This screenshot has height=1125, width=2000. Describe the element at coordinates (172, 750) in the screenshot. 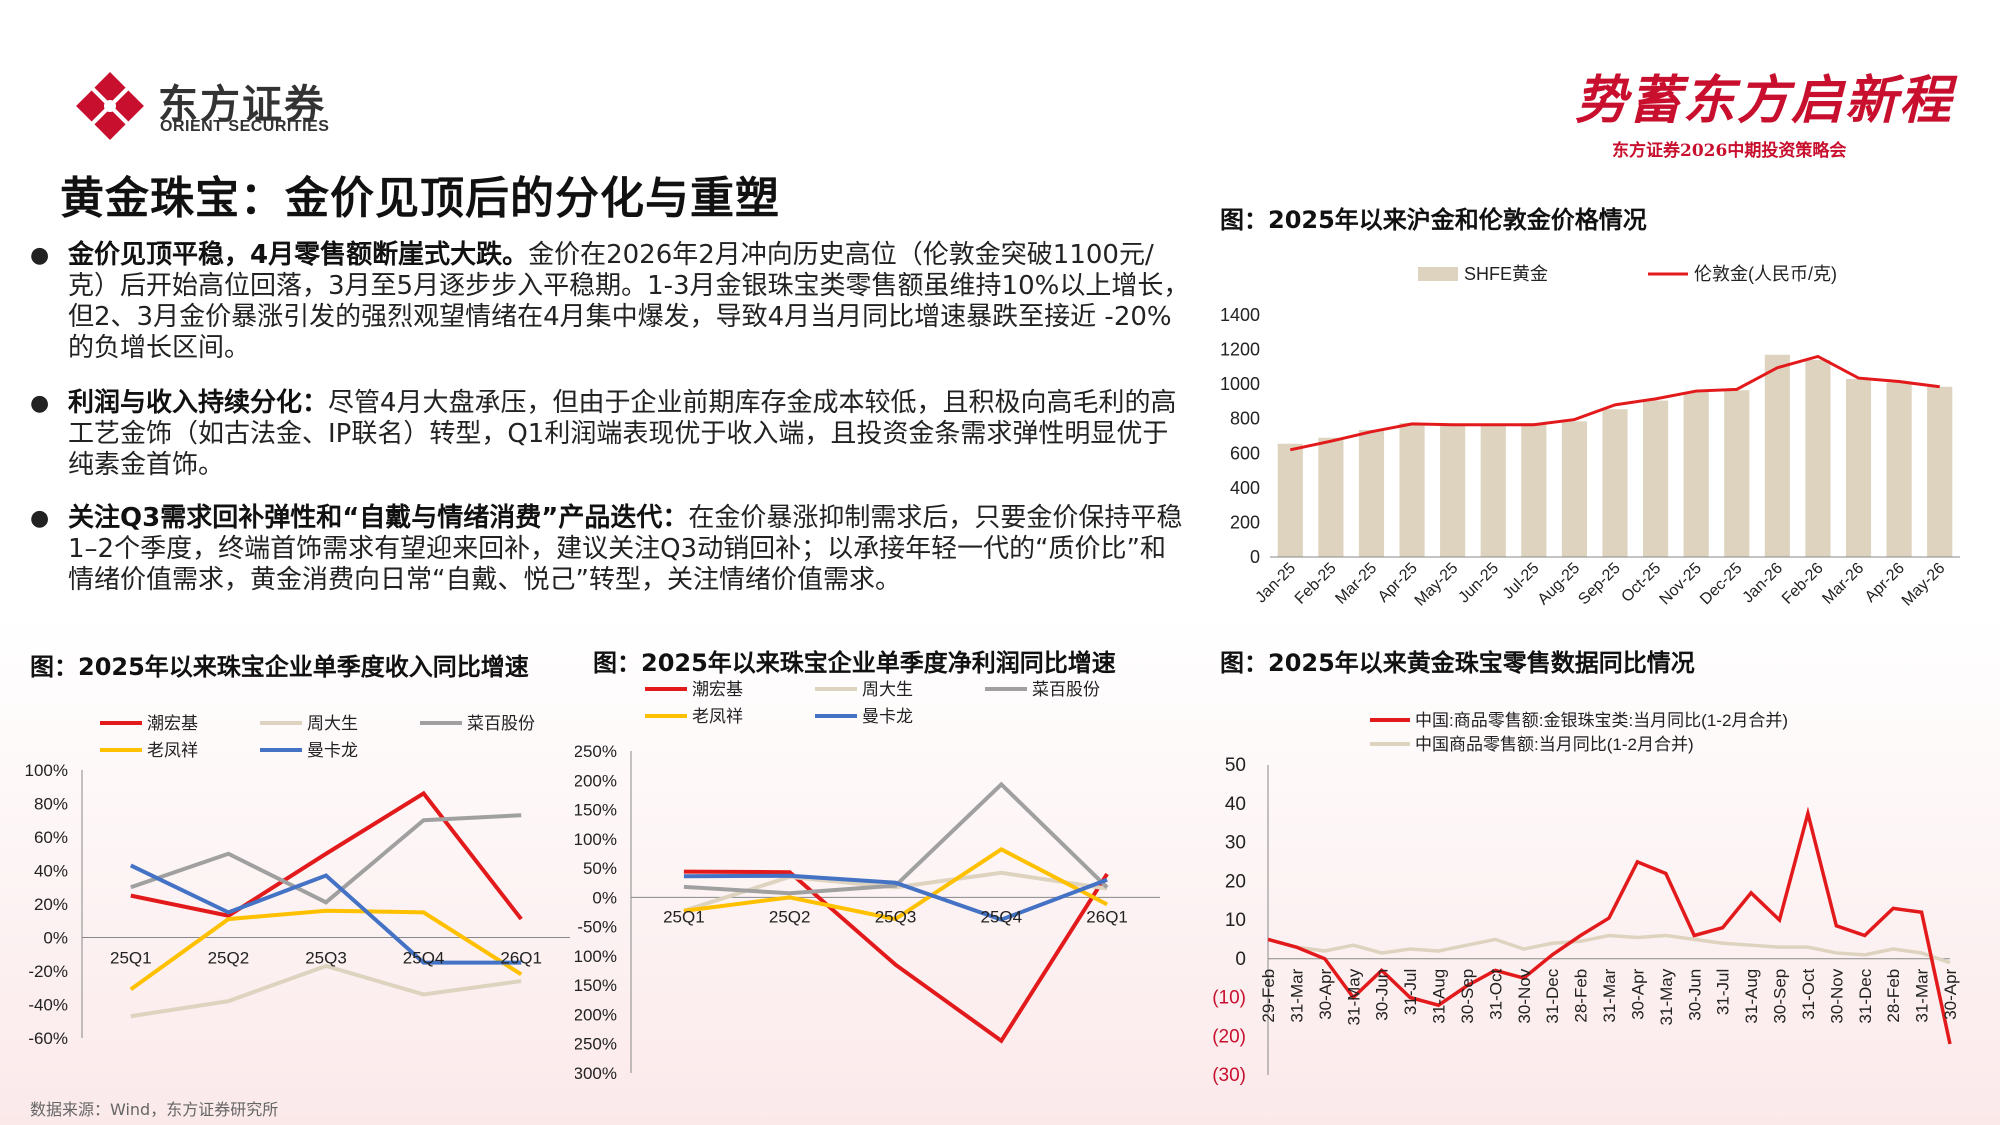

I see `legend-label-series-3: 老凤祥` at that location.